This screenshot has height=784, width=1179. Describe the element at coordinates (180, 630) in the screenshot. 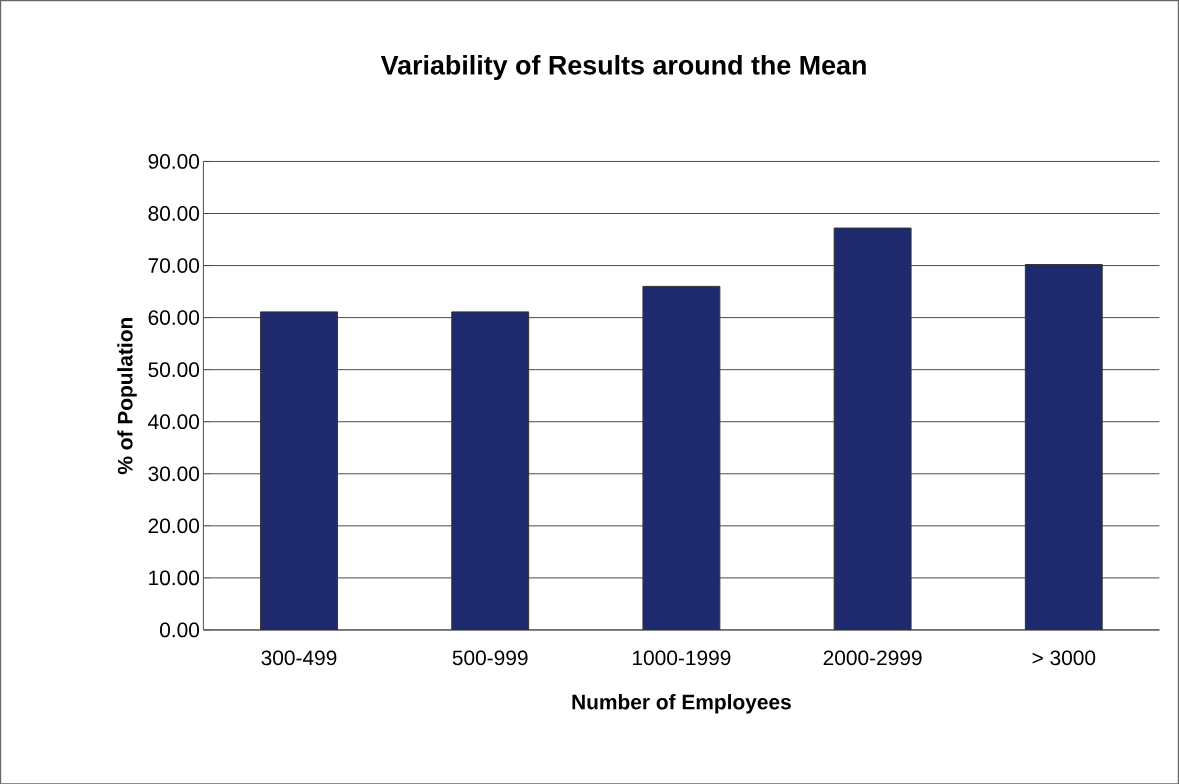

I see `y-tick-label: 0.00` at that location.